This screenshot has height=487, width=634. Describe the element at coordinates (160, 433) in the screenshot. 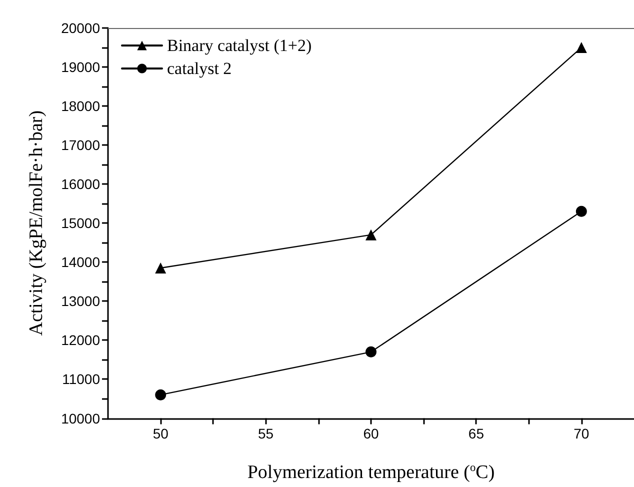

I see `x-tick-label: 50` at that location.